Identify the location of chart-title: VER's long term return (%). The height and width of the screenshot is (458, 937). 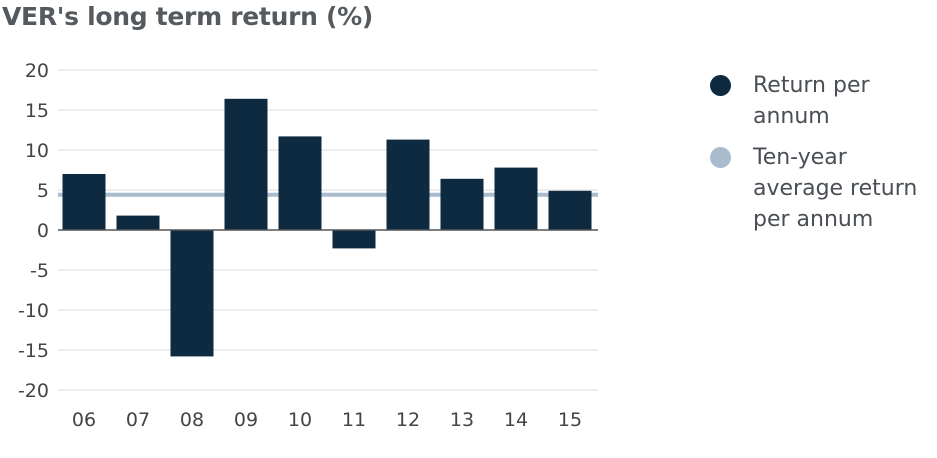
(188, 16).